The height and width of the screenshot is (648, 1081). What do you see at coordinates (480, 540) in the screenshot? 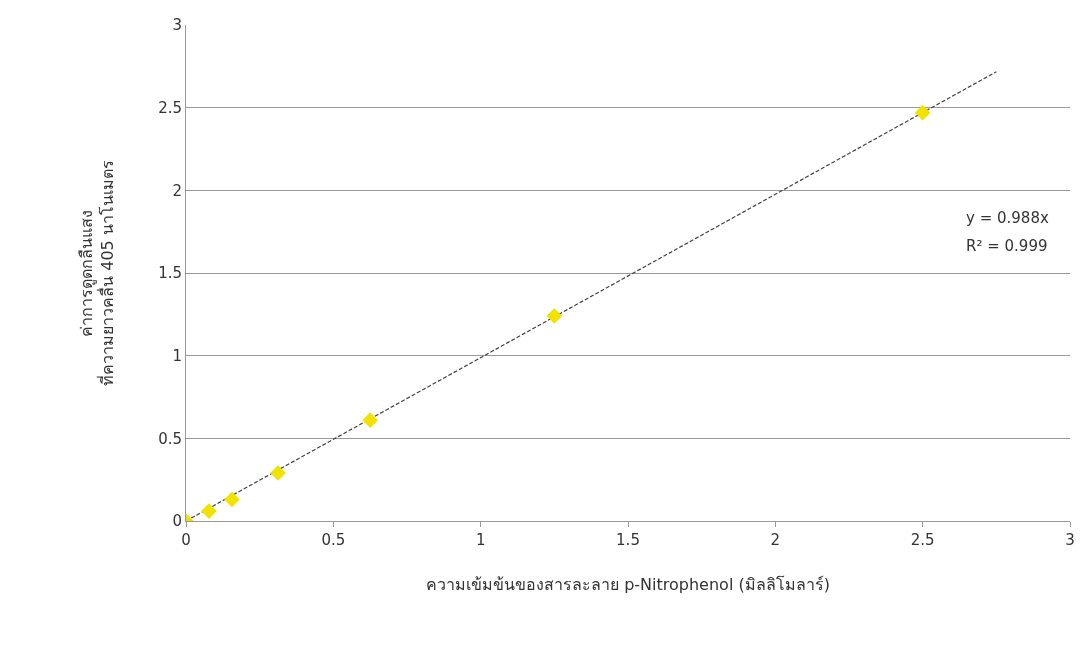
I see `x-tick-label: 1` at bounding box center [480, 540].